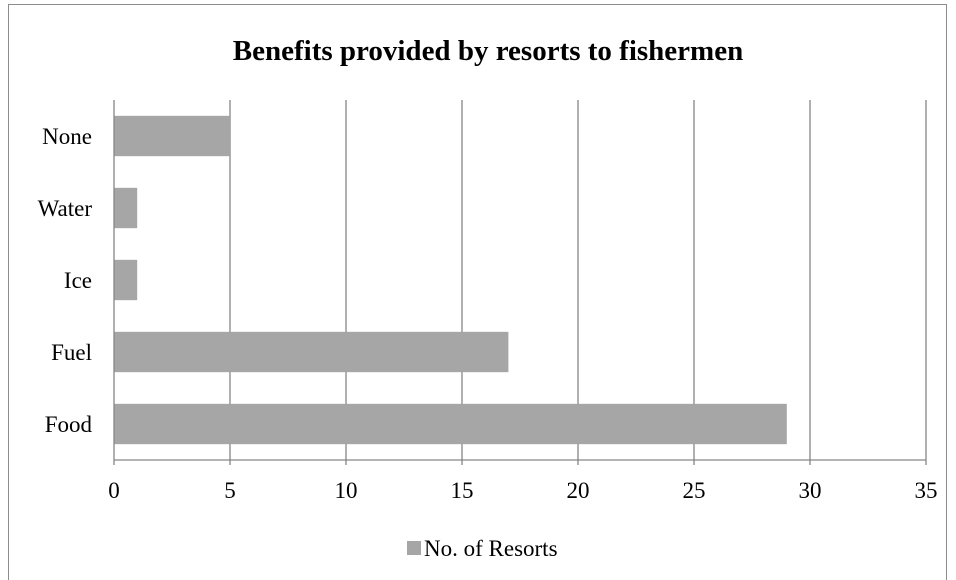 The image size is (956, 580). I want to click on x-tick-label: 35, so click(926, 490).